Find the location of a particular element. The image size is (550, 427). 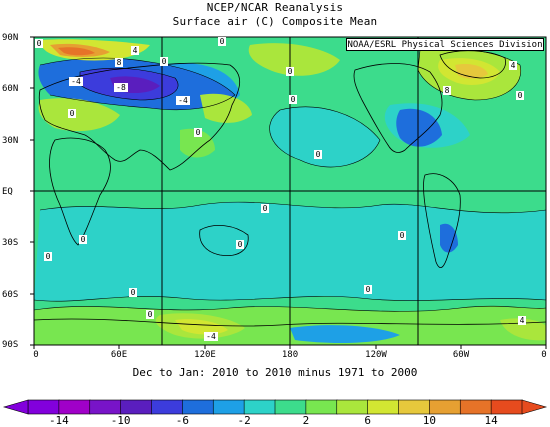

colorbar is located at coordinates (275, 407).